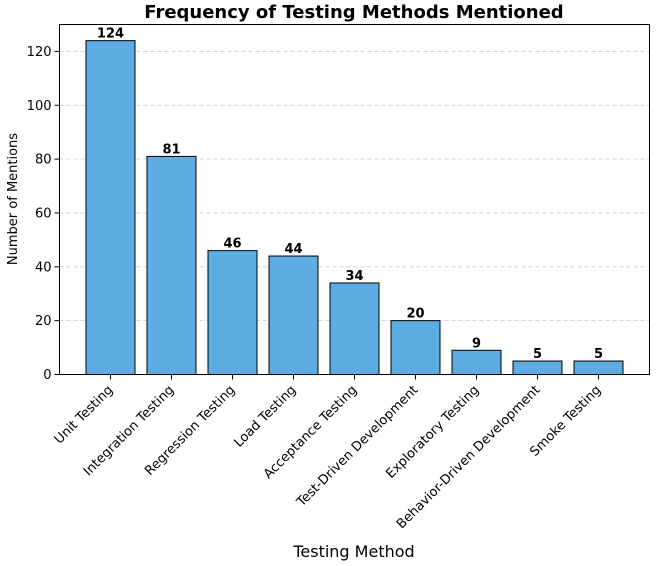  Describe the element at coordinates (43, 160) in the screenshot. I see `y-tick-label: 80` at that location.